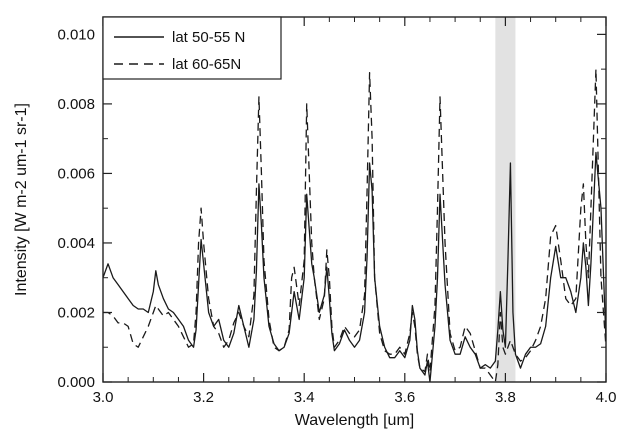 The width and height of the screenshot is (621, 431). I want to click on y-tick-label: 0.010, so click(76, 34).